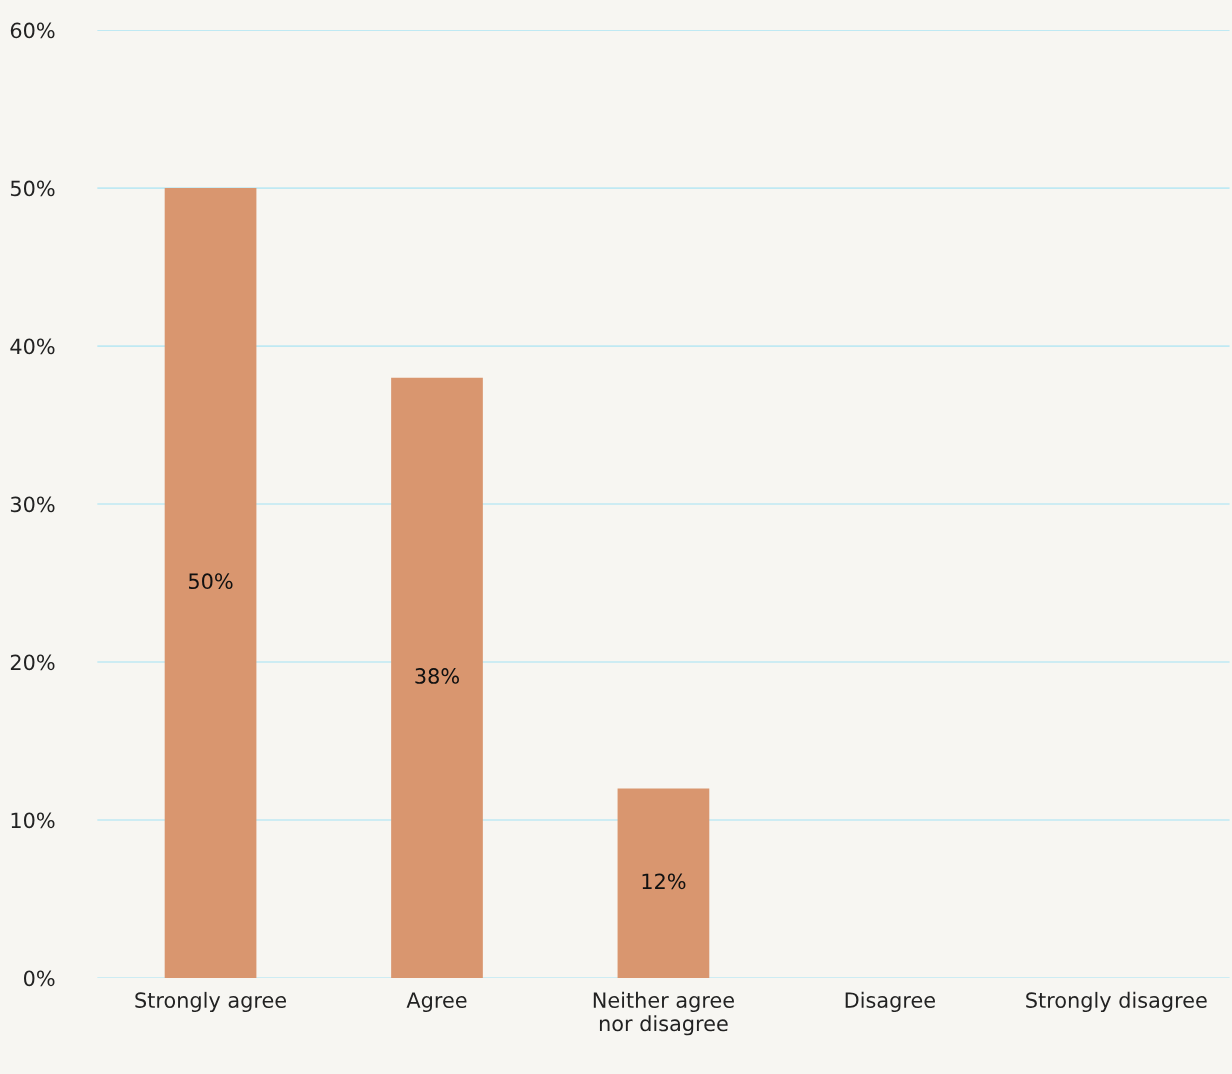  I want to click on y-tick-label: 20%, so click(32, 662).